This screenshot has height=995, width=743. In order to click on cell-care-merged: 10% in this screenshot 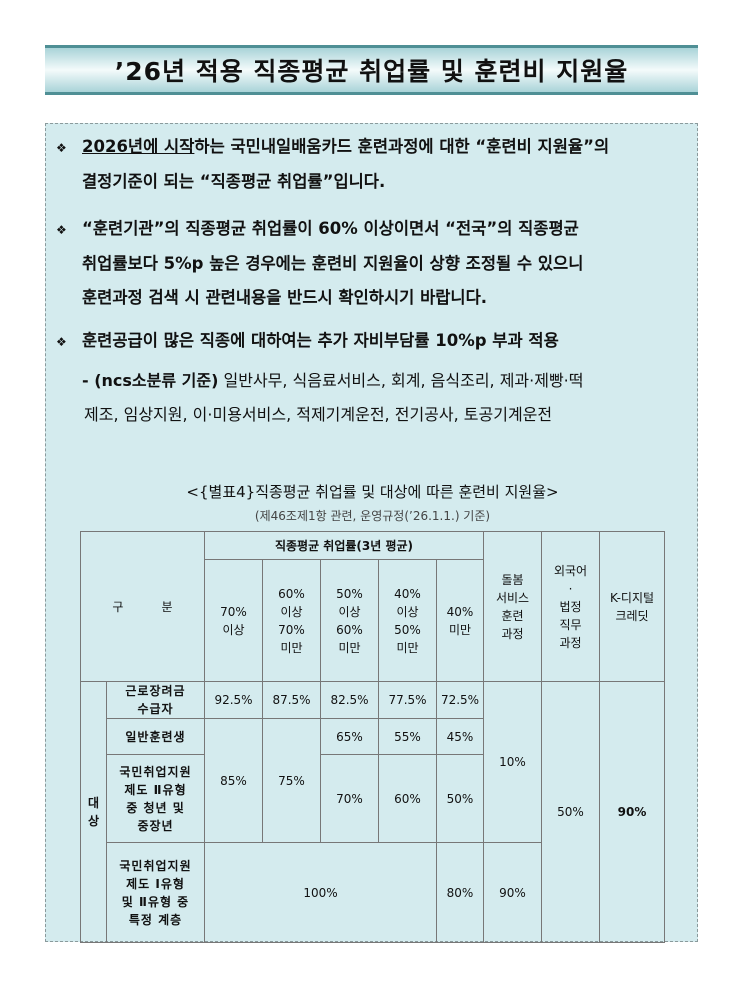, I will do `click(512, 762)`.